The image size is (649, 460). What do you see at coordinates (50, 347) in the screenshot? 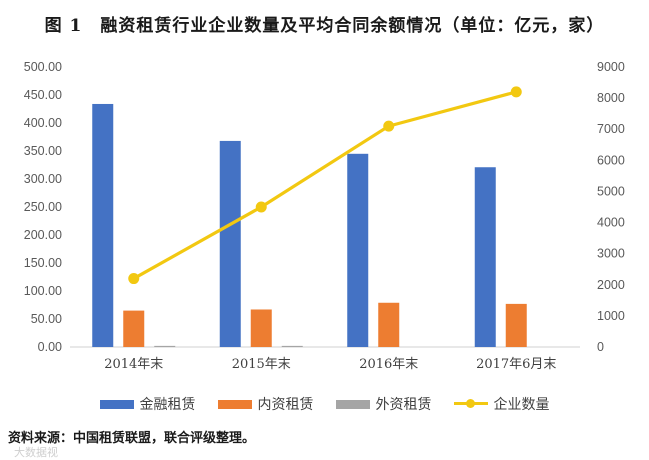
I see `y-left-tick-label: 0.00` at bounding box center [50, 347].